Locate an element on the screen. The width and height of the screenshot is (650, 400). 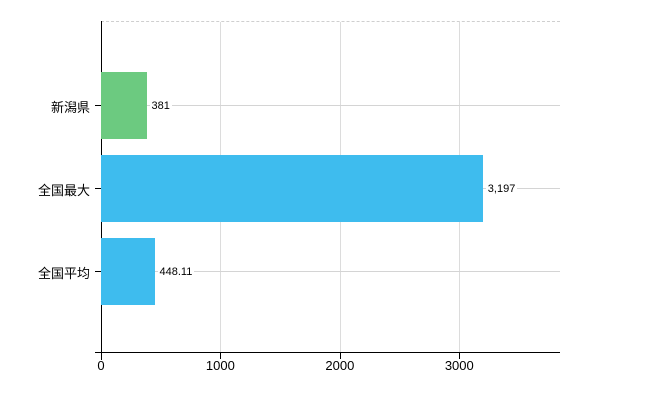
category-label: 新潟県 is located at coordinates (70, 107).